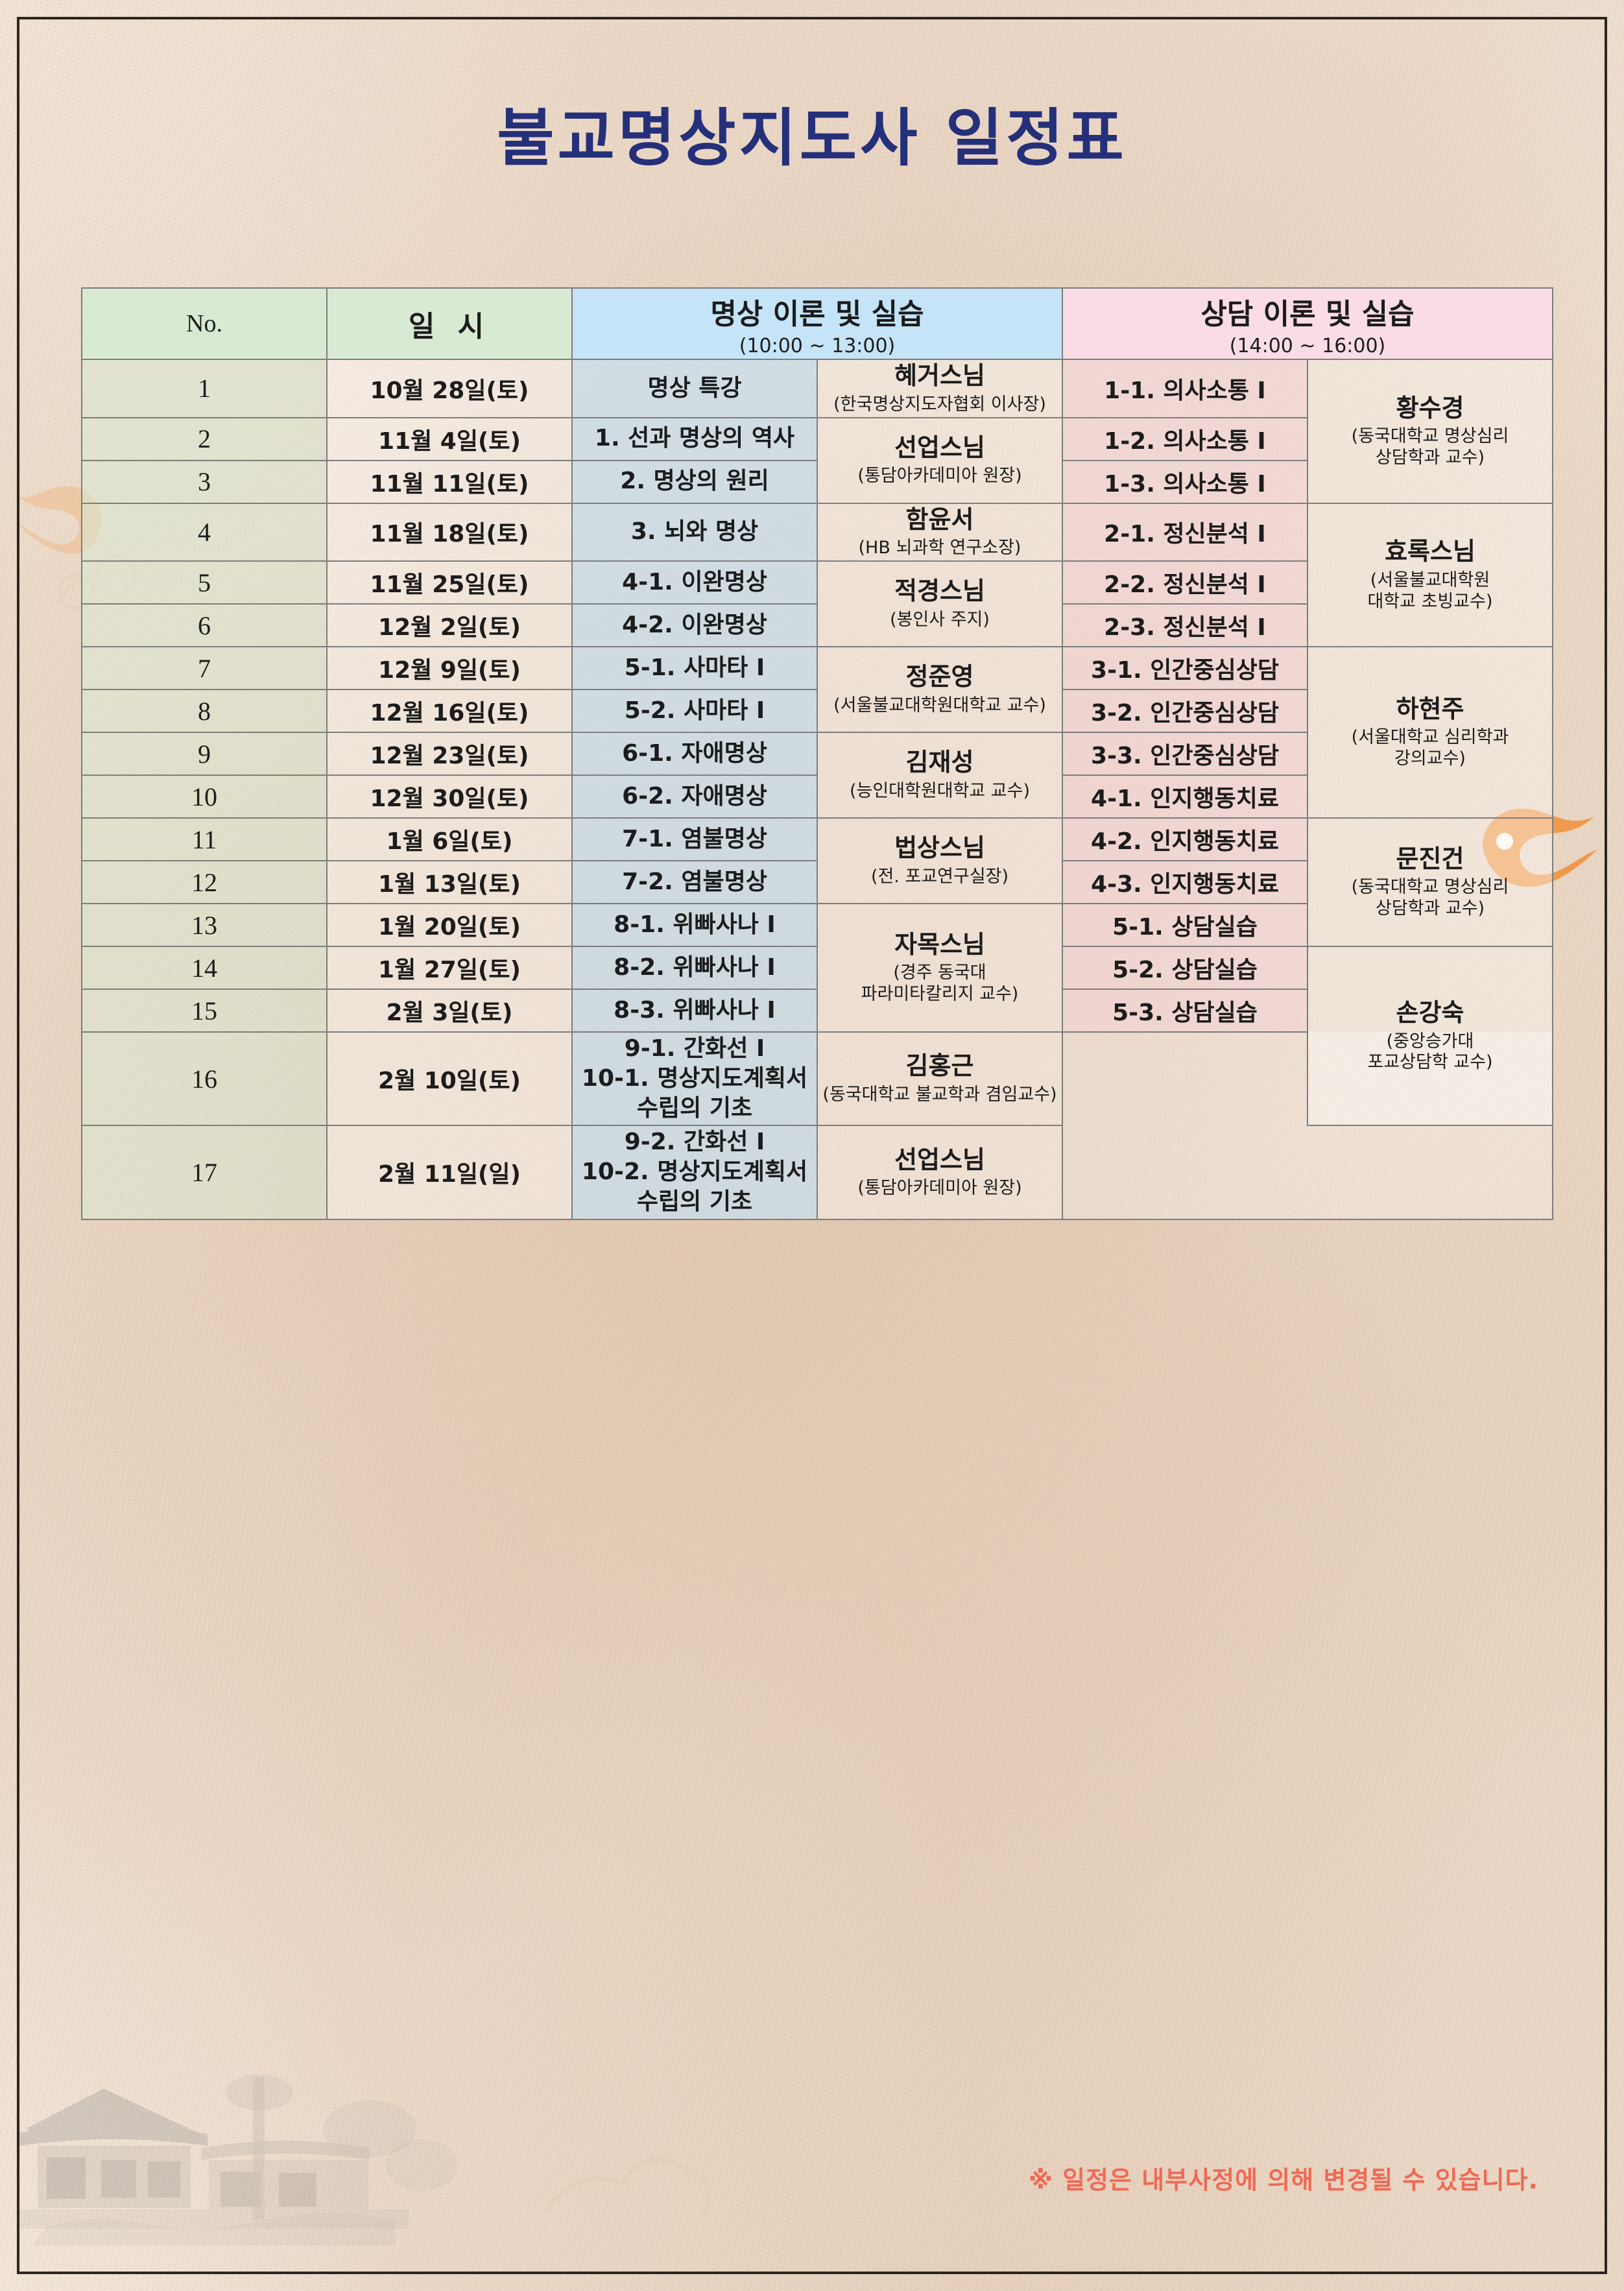 The width and height of the screenshot is (1624, 2291). Describe the element at coordinates (694, 1011) in the screenshot. I see `meditation-topic-cell: 8-3. 위빠사나 I` at that location.